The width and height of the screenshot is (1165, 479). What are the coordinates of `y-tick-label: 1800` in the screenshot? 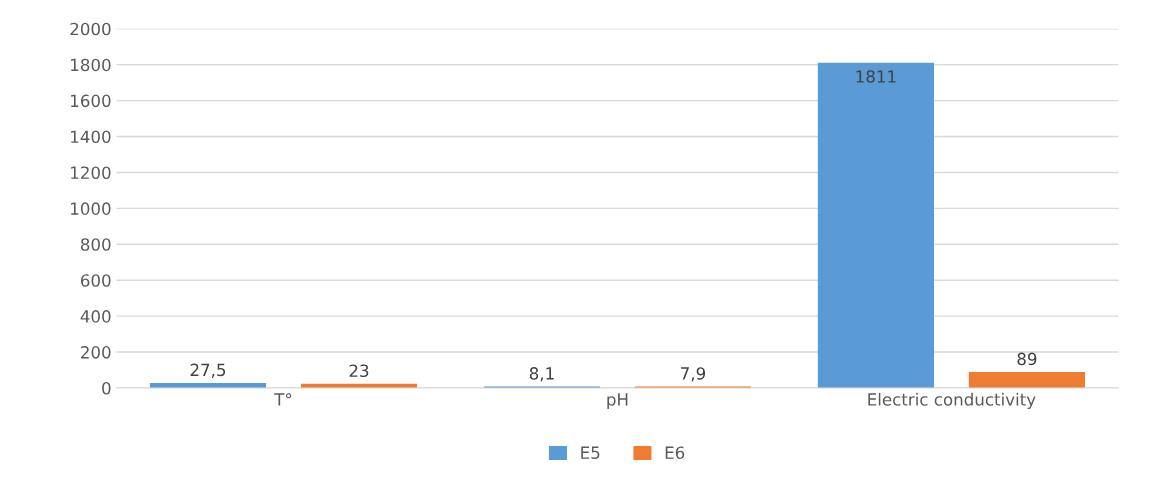 It's located at (91, 65).